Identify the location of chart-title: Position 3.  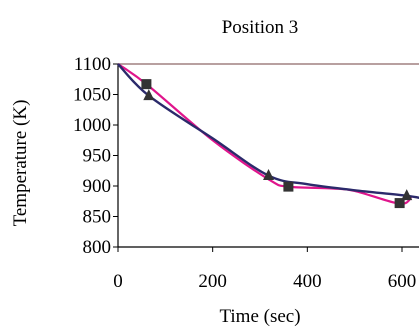
(260, 27).